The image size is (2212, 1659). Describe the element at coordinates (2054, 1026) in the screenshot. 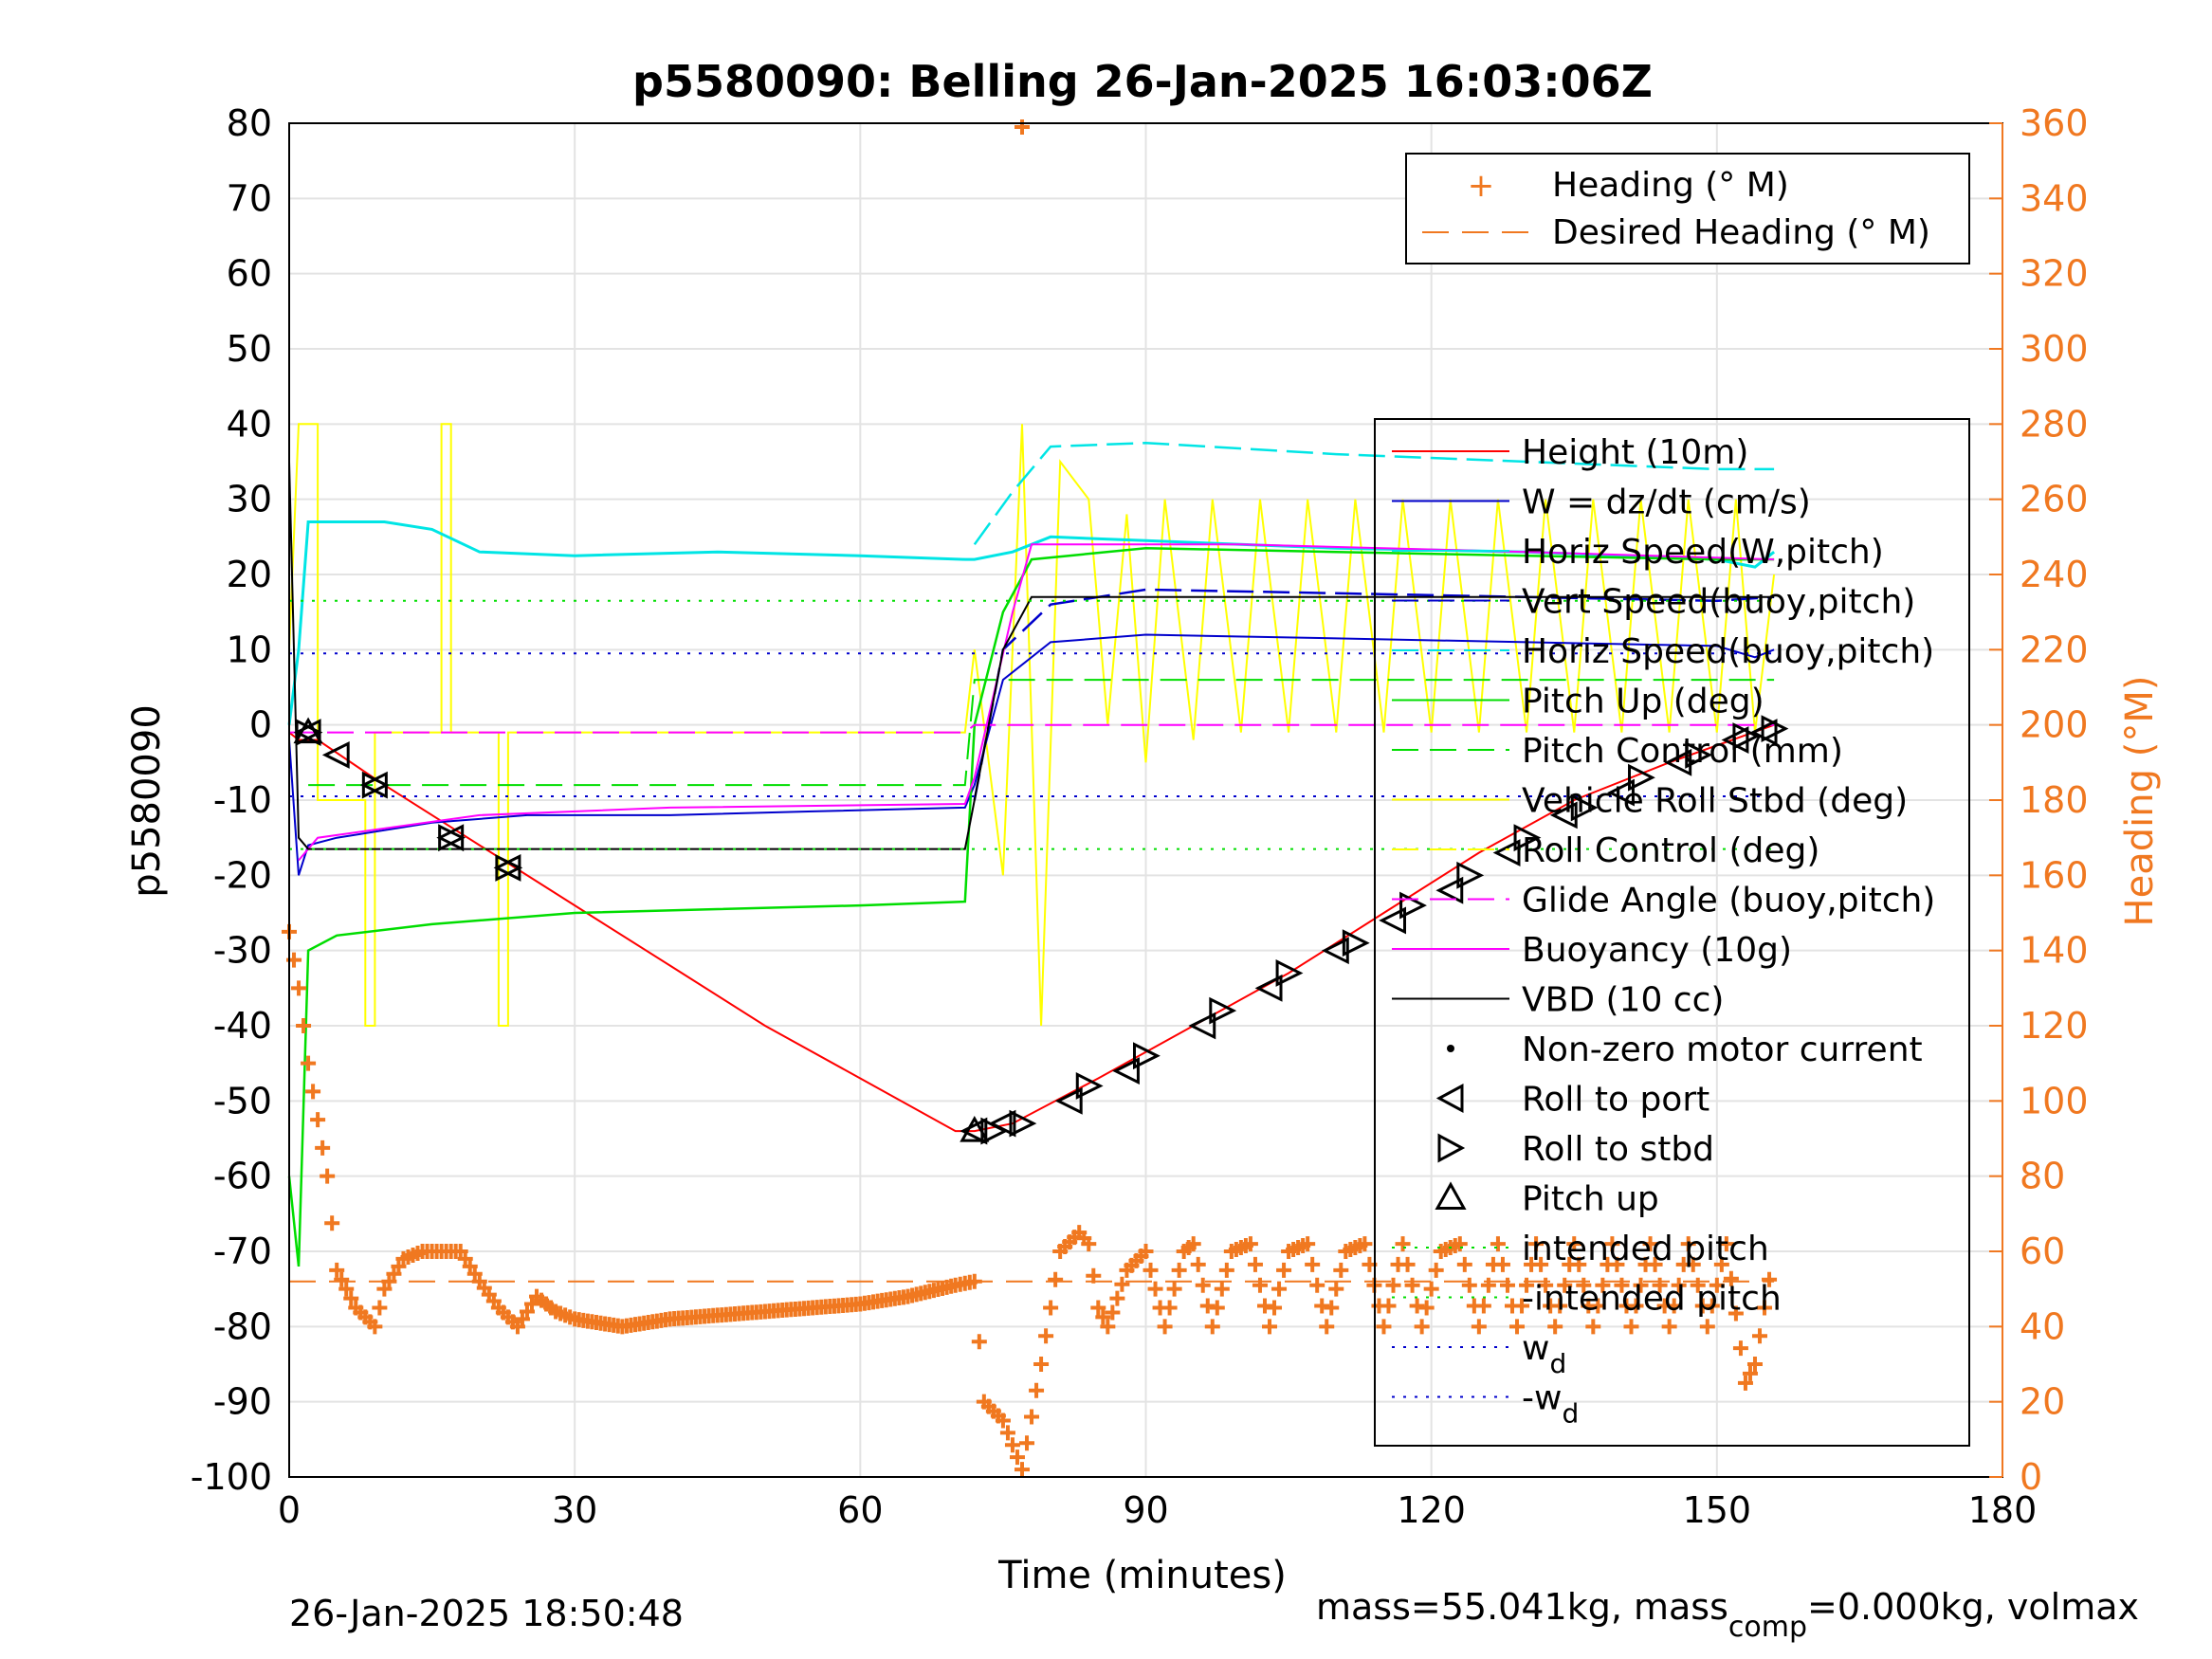

I see `y-right-tick-label: 120` at that location.